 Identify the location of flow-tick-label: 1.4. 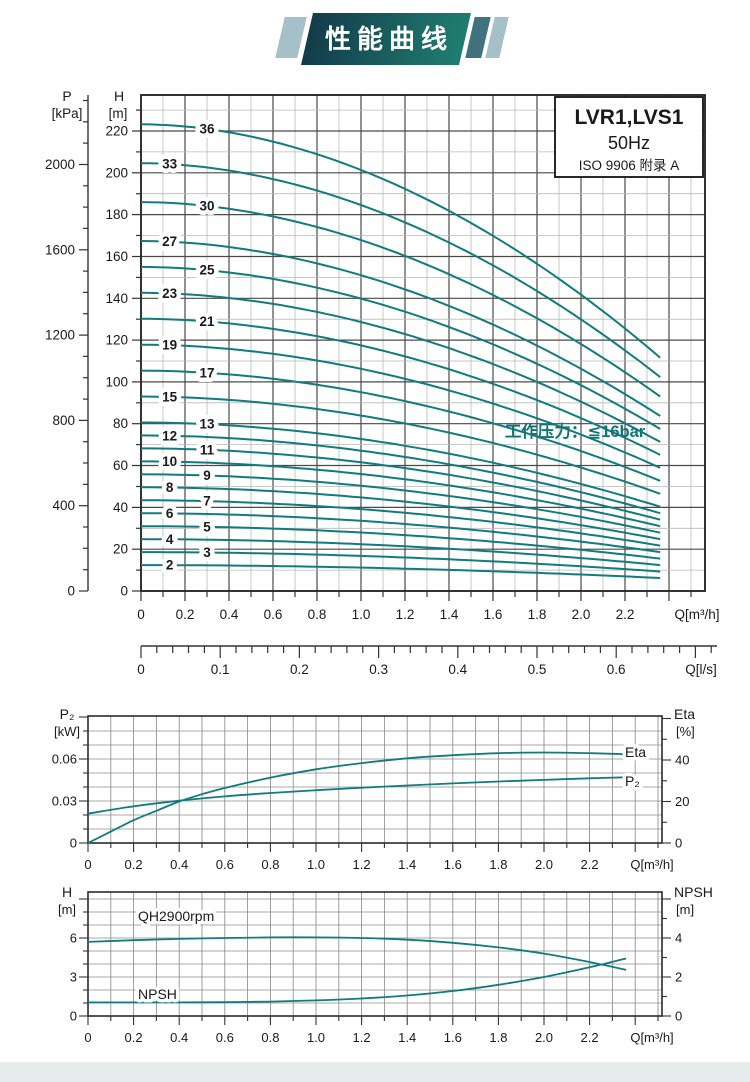
(407, 864).